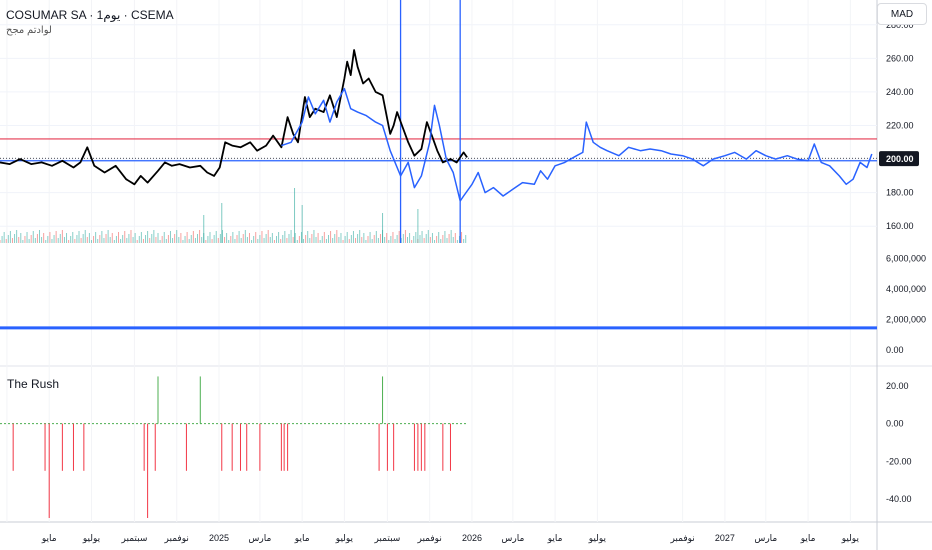 Image resolution: width=932 pixels, height=550 pixels. I want to click on time-tick-label: نوفمبر, so click(429, 538).